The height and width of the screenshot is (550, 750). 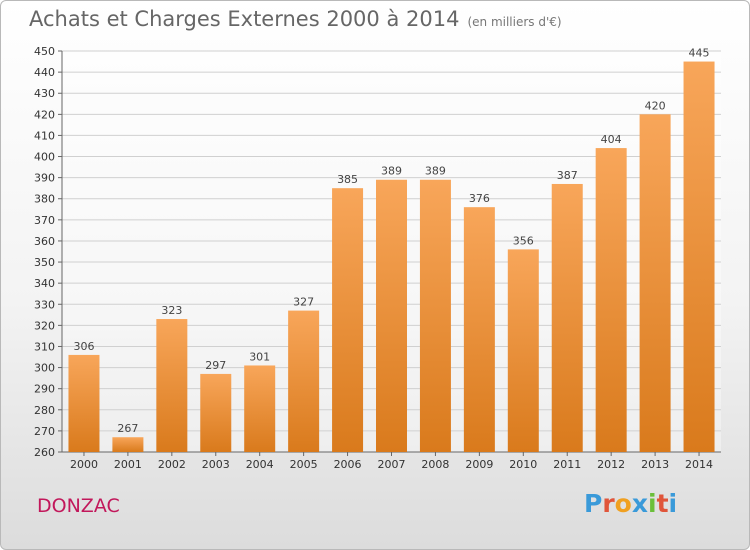 What do you see at coordinates (83, 346) in the screenshot?
I see `data-label: 306` at bounding box center [83, 346].